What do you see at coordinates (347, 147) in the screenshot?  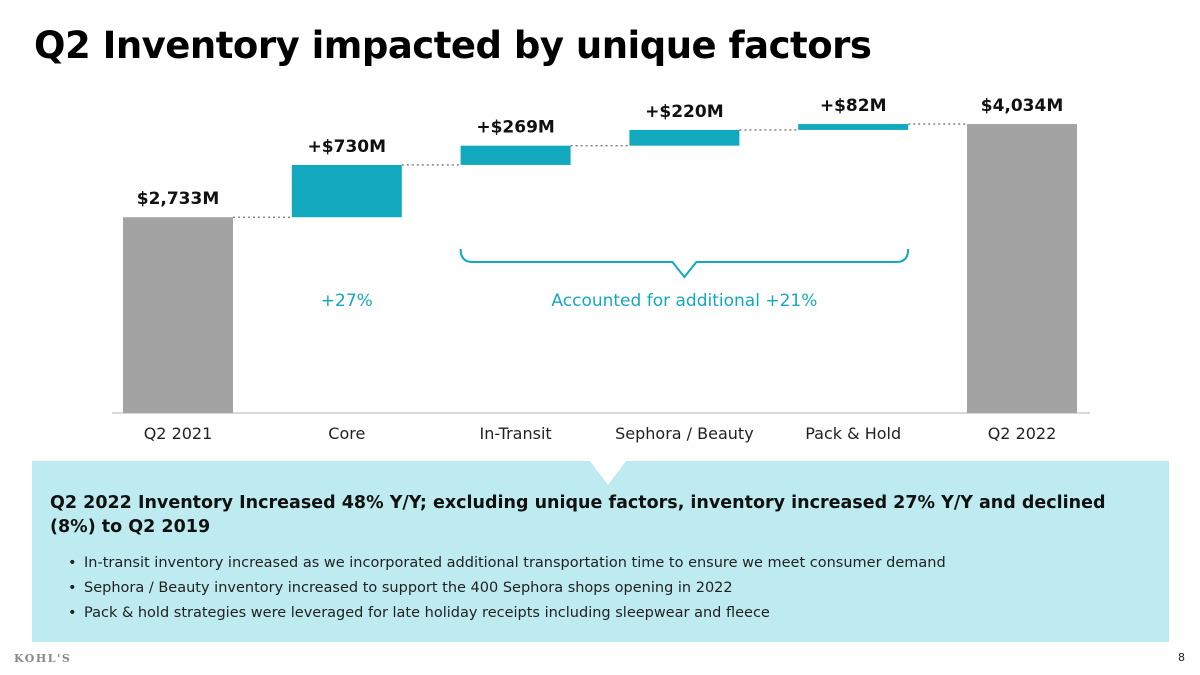 I see `data-label-core: +$730M` at bounding box center [347, 147].